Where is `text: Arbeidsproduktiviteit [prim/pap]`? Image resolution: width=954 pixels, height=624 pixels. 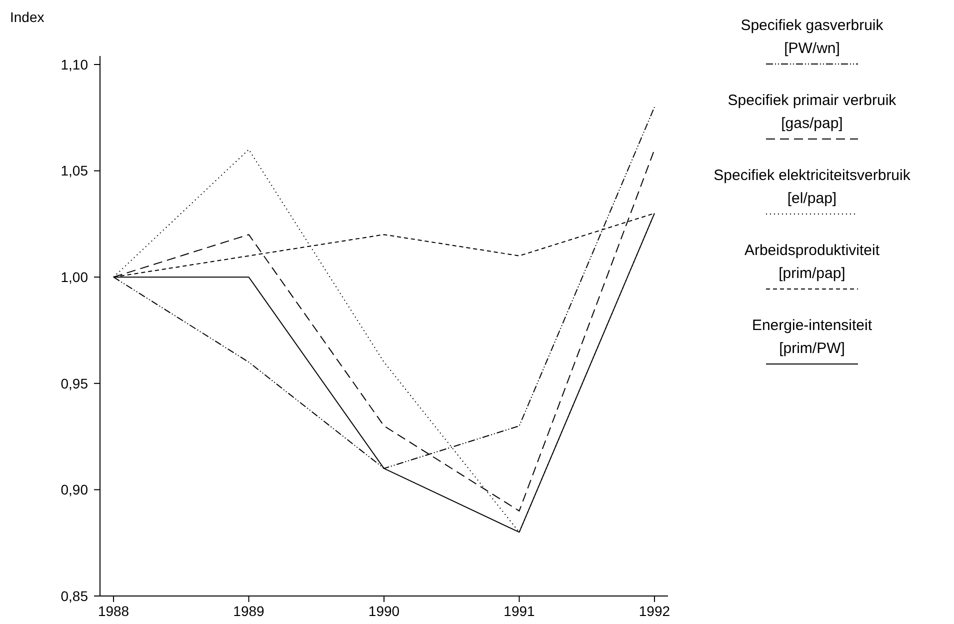
text: Arbeidsproduktiviteit [prim/pap] is located at coordinates (812, 262).